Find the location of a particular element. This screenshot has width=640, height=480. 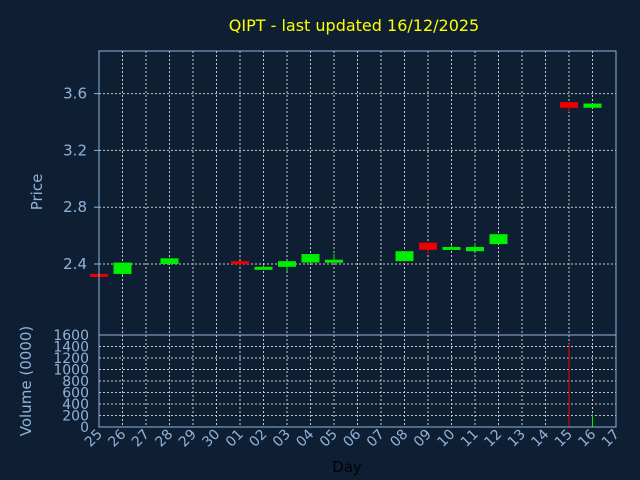

price-ytick-label: 2.8 is located at coordinates (75, 207).